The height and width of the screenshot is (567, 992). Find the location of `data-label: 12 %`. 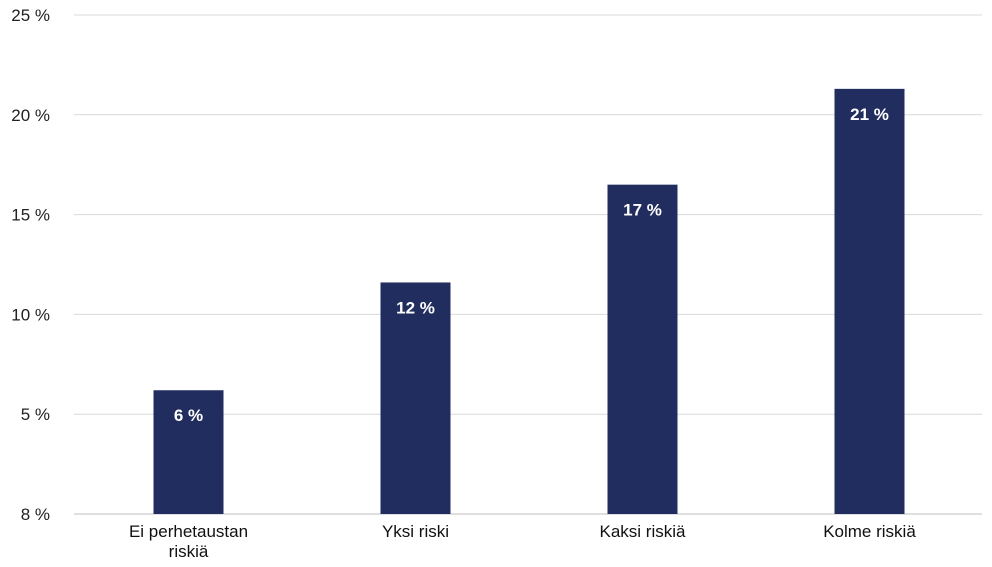

data-label: 12 % is located at coordinates (415, 307).